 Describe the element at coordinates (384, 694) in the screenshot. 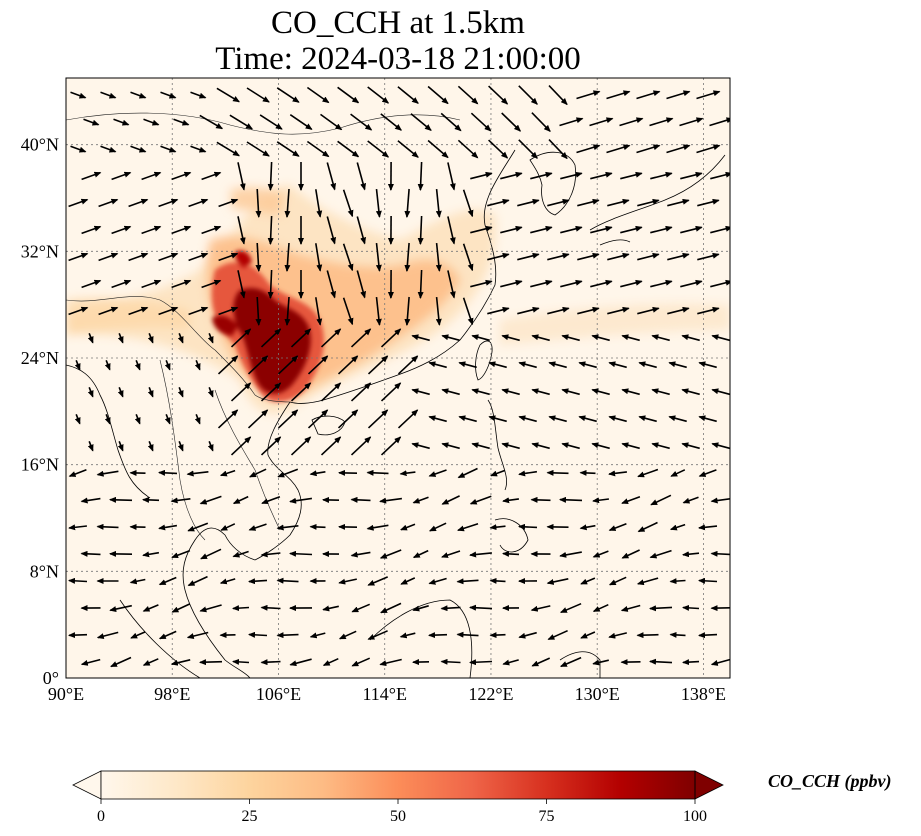

I see `lon-tick-label-114: 114°E` at that location.